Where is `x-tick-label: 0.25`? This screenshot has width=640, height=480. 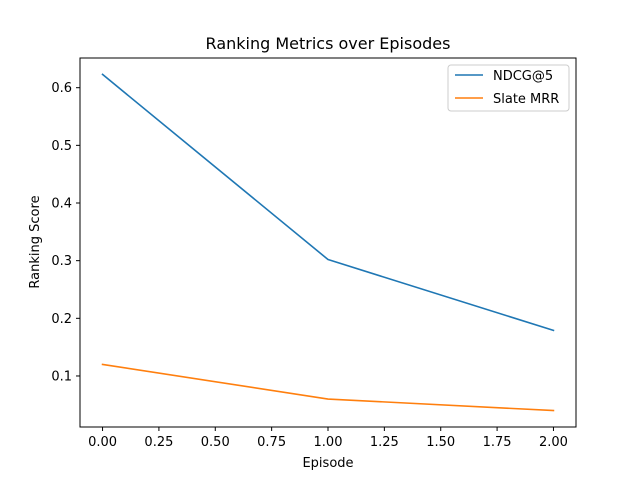 x-tick-label: 0.25 is located at coordinates (158, 442).